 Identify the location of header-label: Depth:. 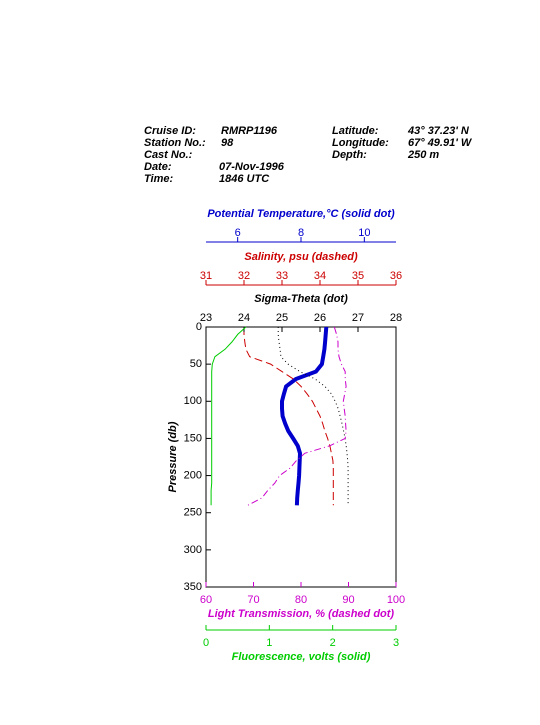
(349, 155).